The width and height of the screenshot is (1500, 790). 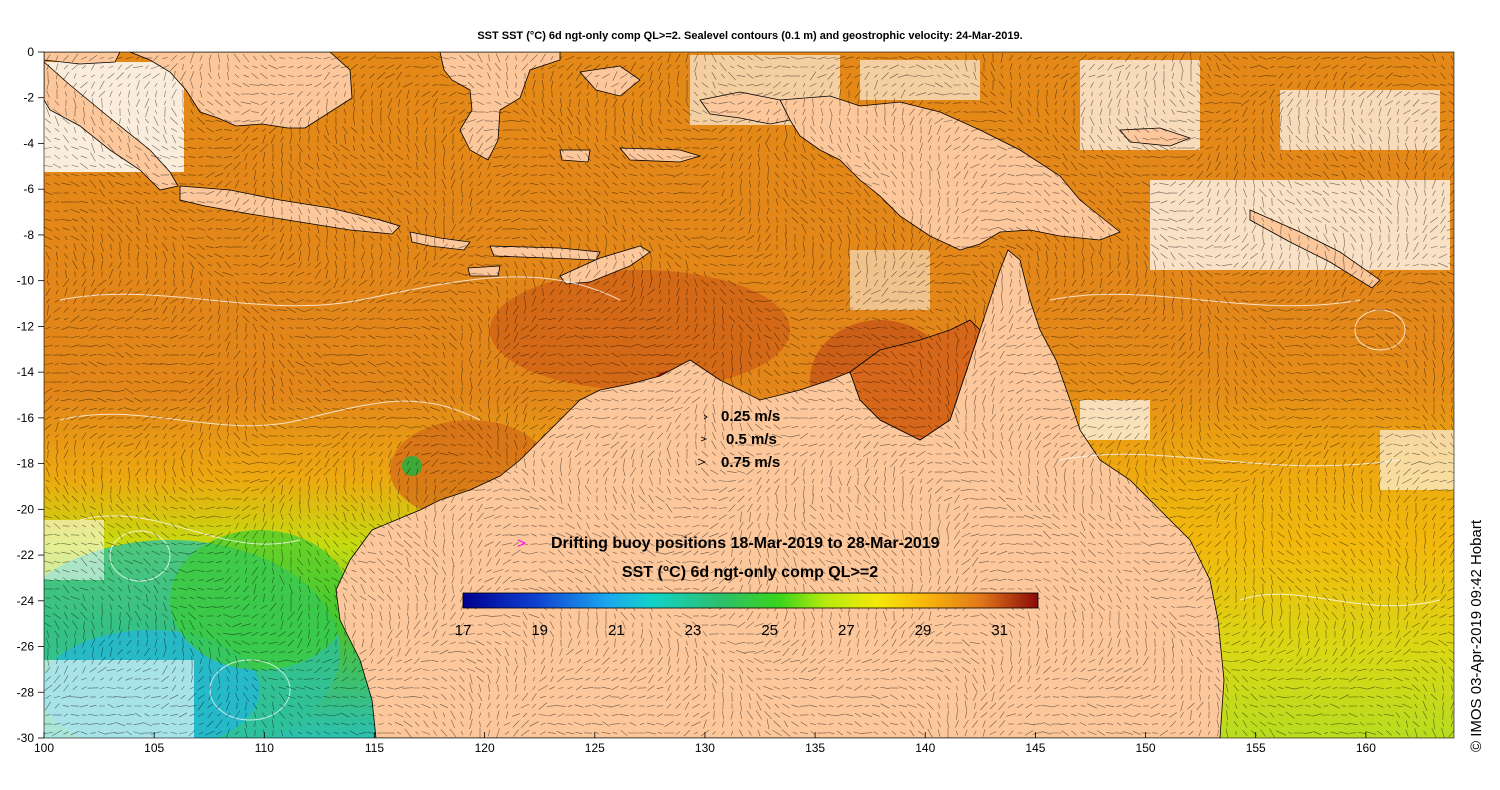 I want to click on lat-tick-label: -30, so click(x=26, y=738).